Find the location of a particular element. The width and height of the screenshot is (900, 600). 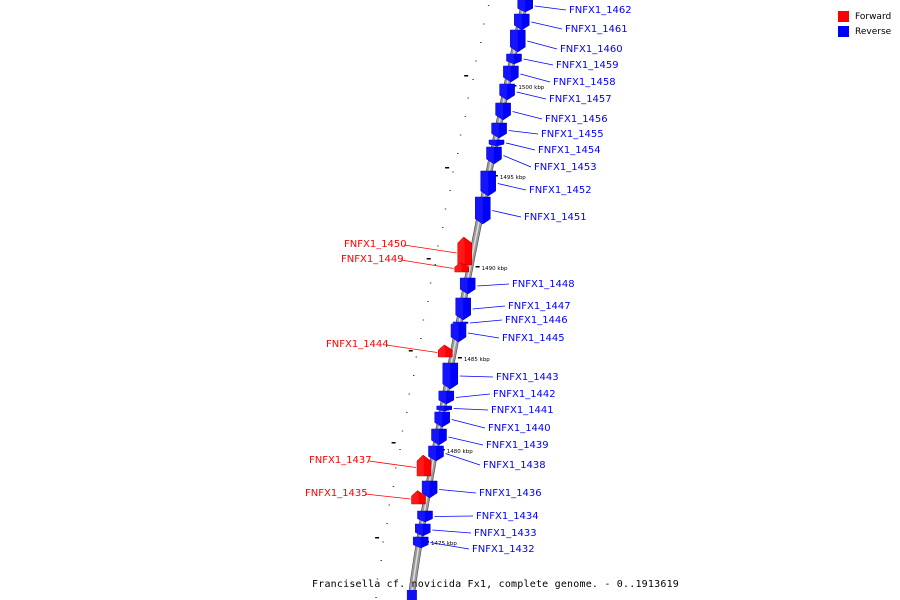

gene-label: FNFX1_1446 is located at coordinates (536, 320).